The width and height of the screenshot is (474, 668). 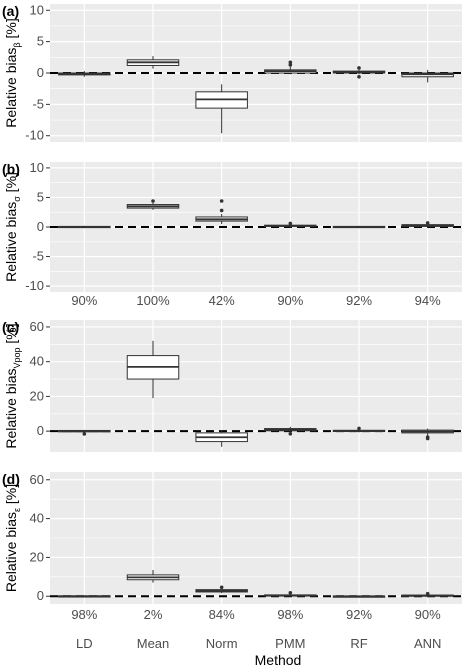 I want to click on percent-label: 84%, so click(x=222, y=614).